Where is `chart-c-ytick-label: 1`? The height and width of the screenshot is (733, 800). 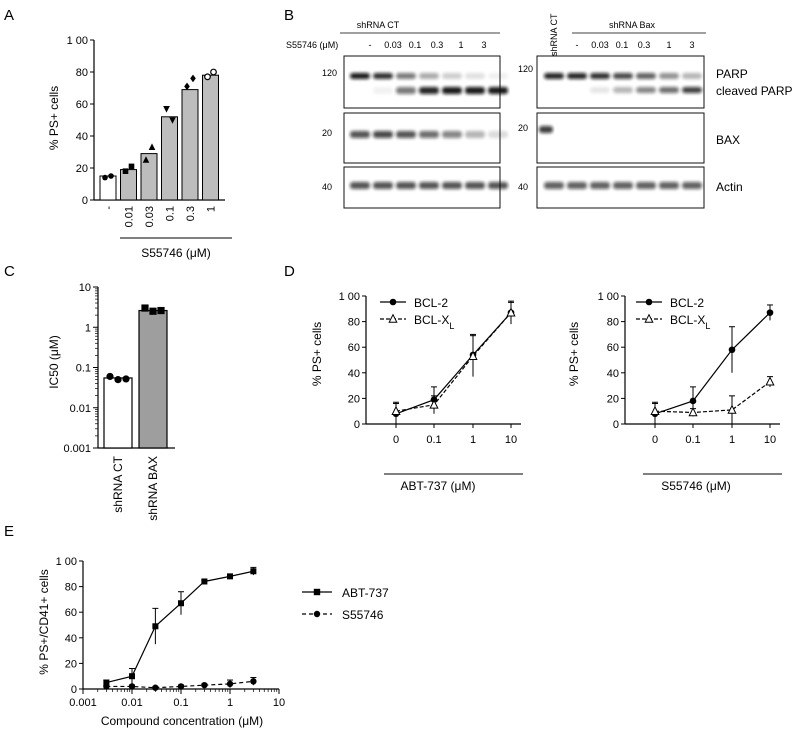
chart-c-ytick-label: 1 is located at coordinates (88, 328).